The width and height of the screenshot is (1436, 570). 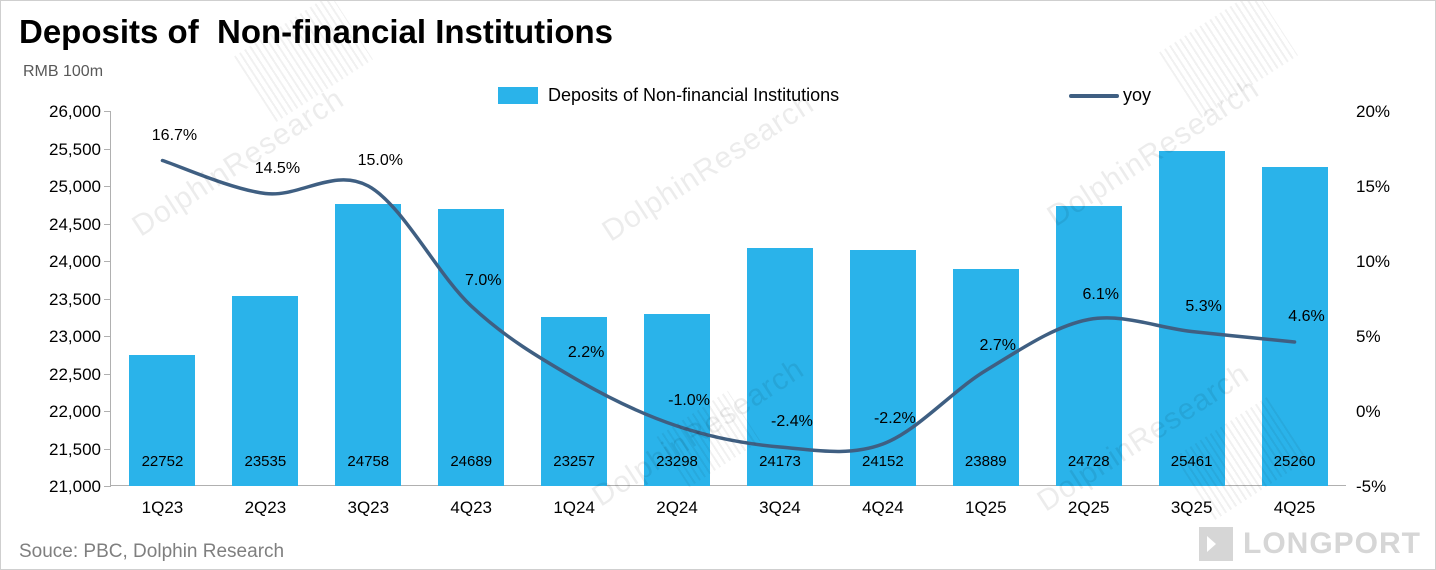 What do you see at coordinates (985, 461) in the screenshot?
I see `bar-value-label: 23889` at bounding box center [985, 461].